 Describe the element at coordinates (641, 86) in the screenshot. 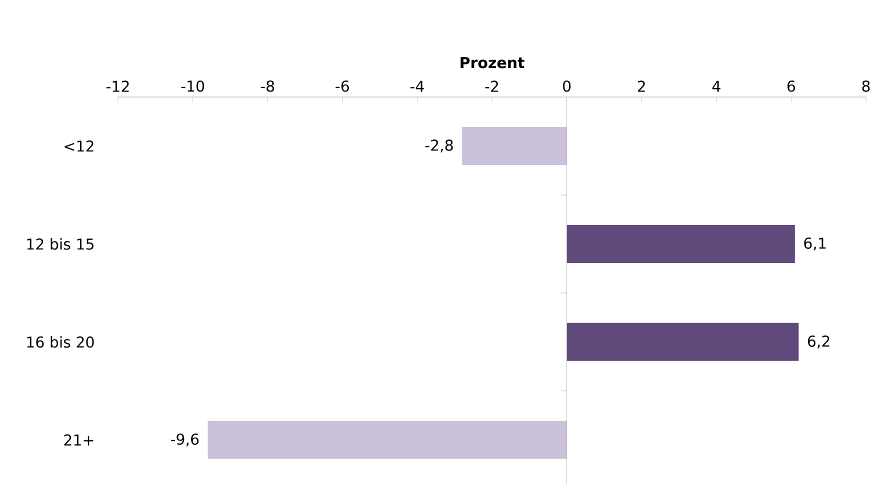

I see `x-tick-label: 2` at that location.